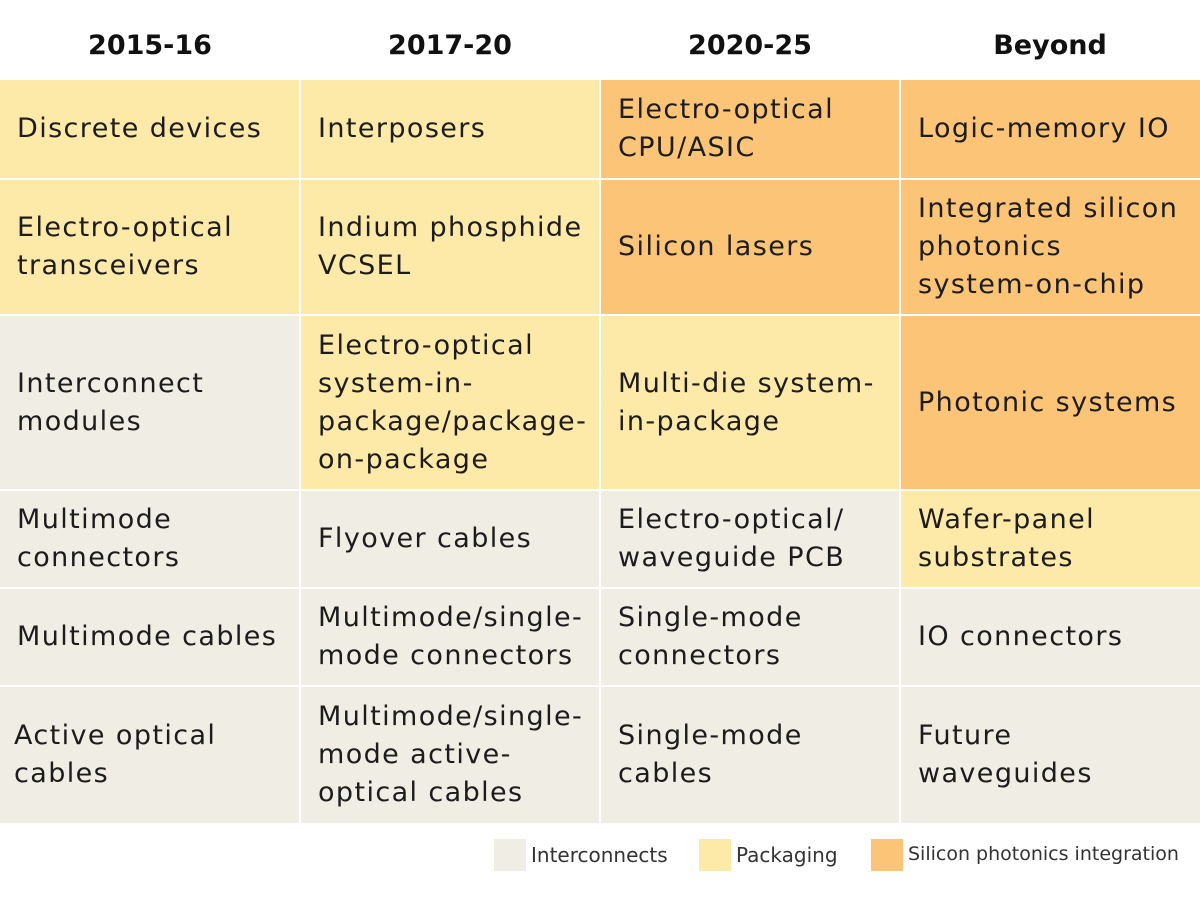  What do you see at coordinates (1050, 402) in the screenshot?
I see `roadmap-cell: Photonic systems` at bounding box center [1050, 402].